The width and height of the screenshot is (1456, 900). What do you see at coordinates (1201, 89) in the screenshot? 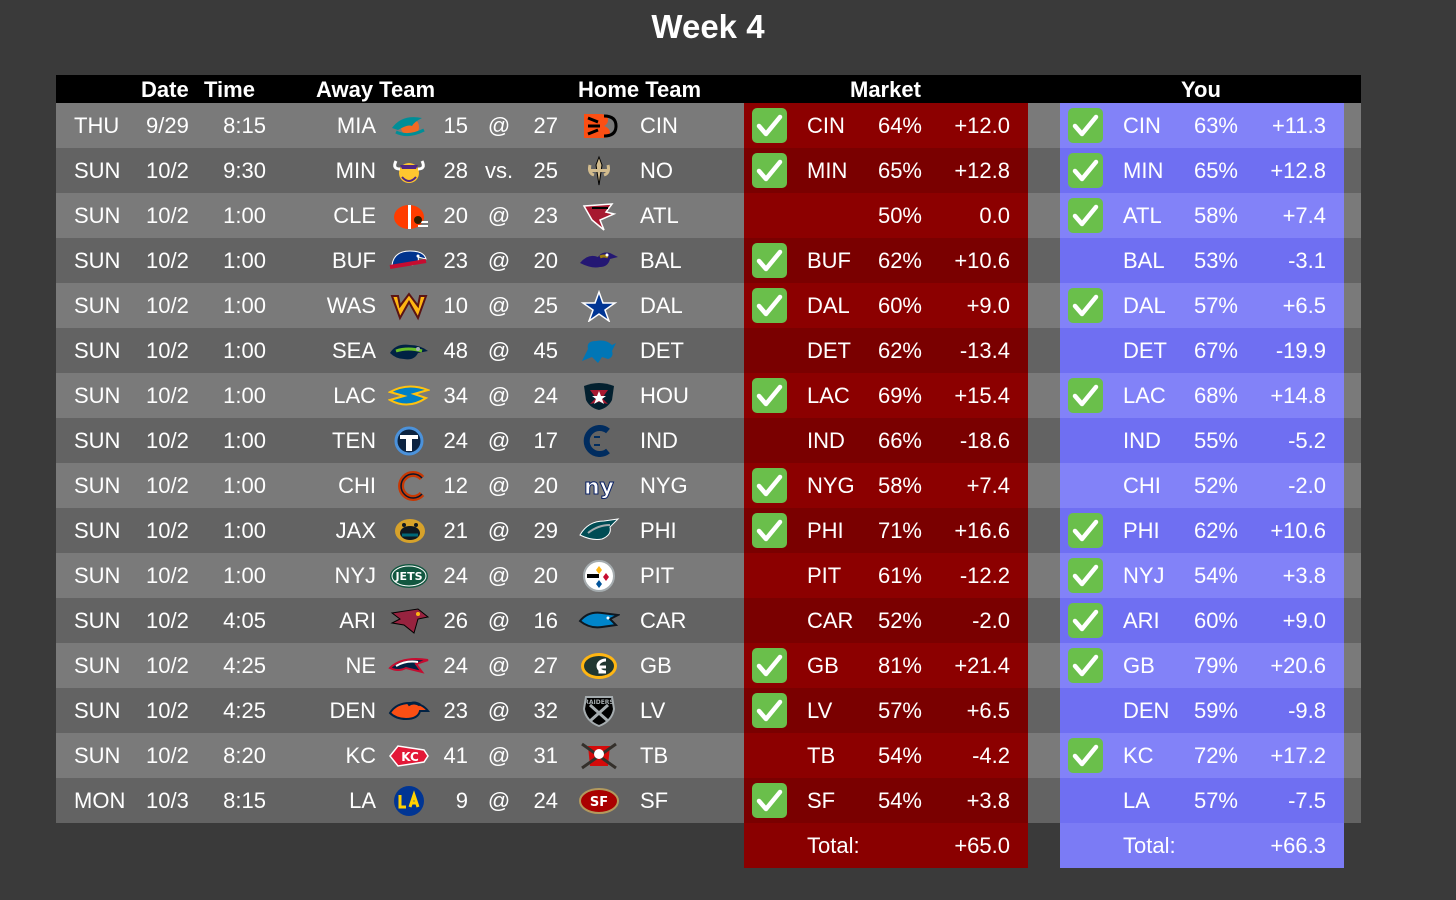
I see `header-you: You` at bounding box center [1201, 89].